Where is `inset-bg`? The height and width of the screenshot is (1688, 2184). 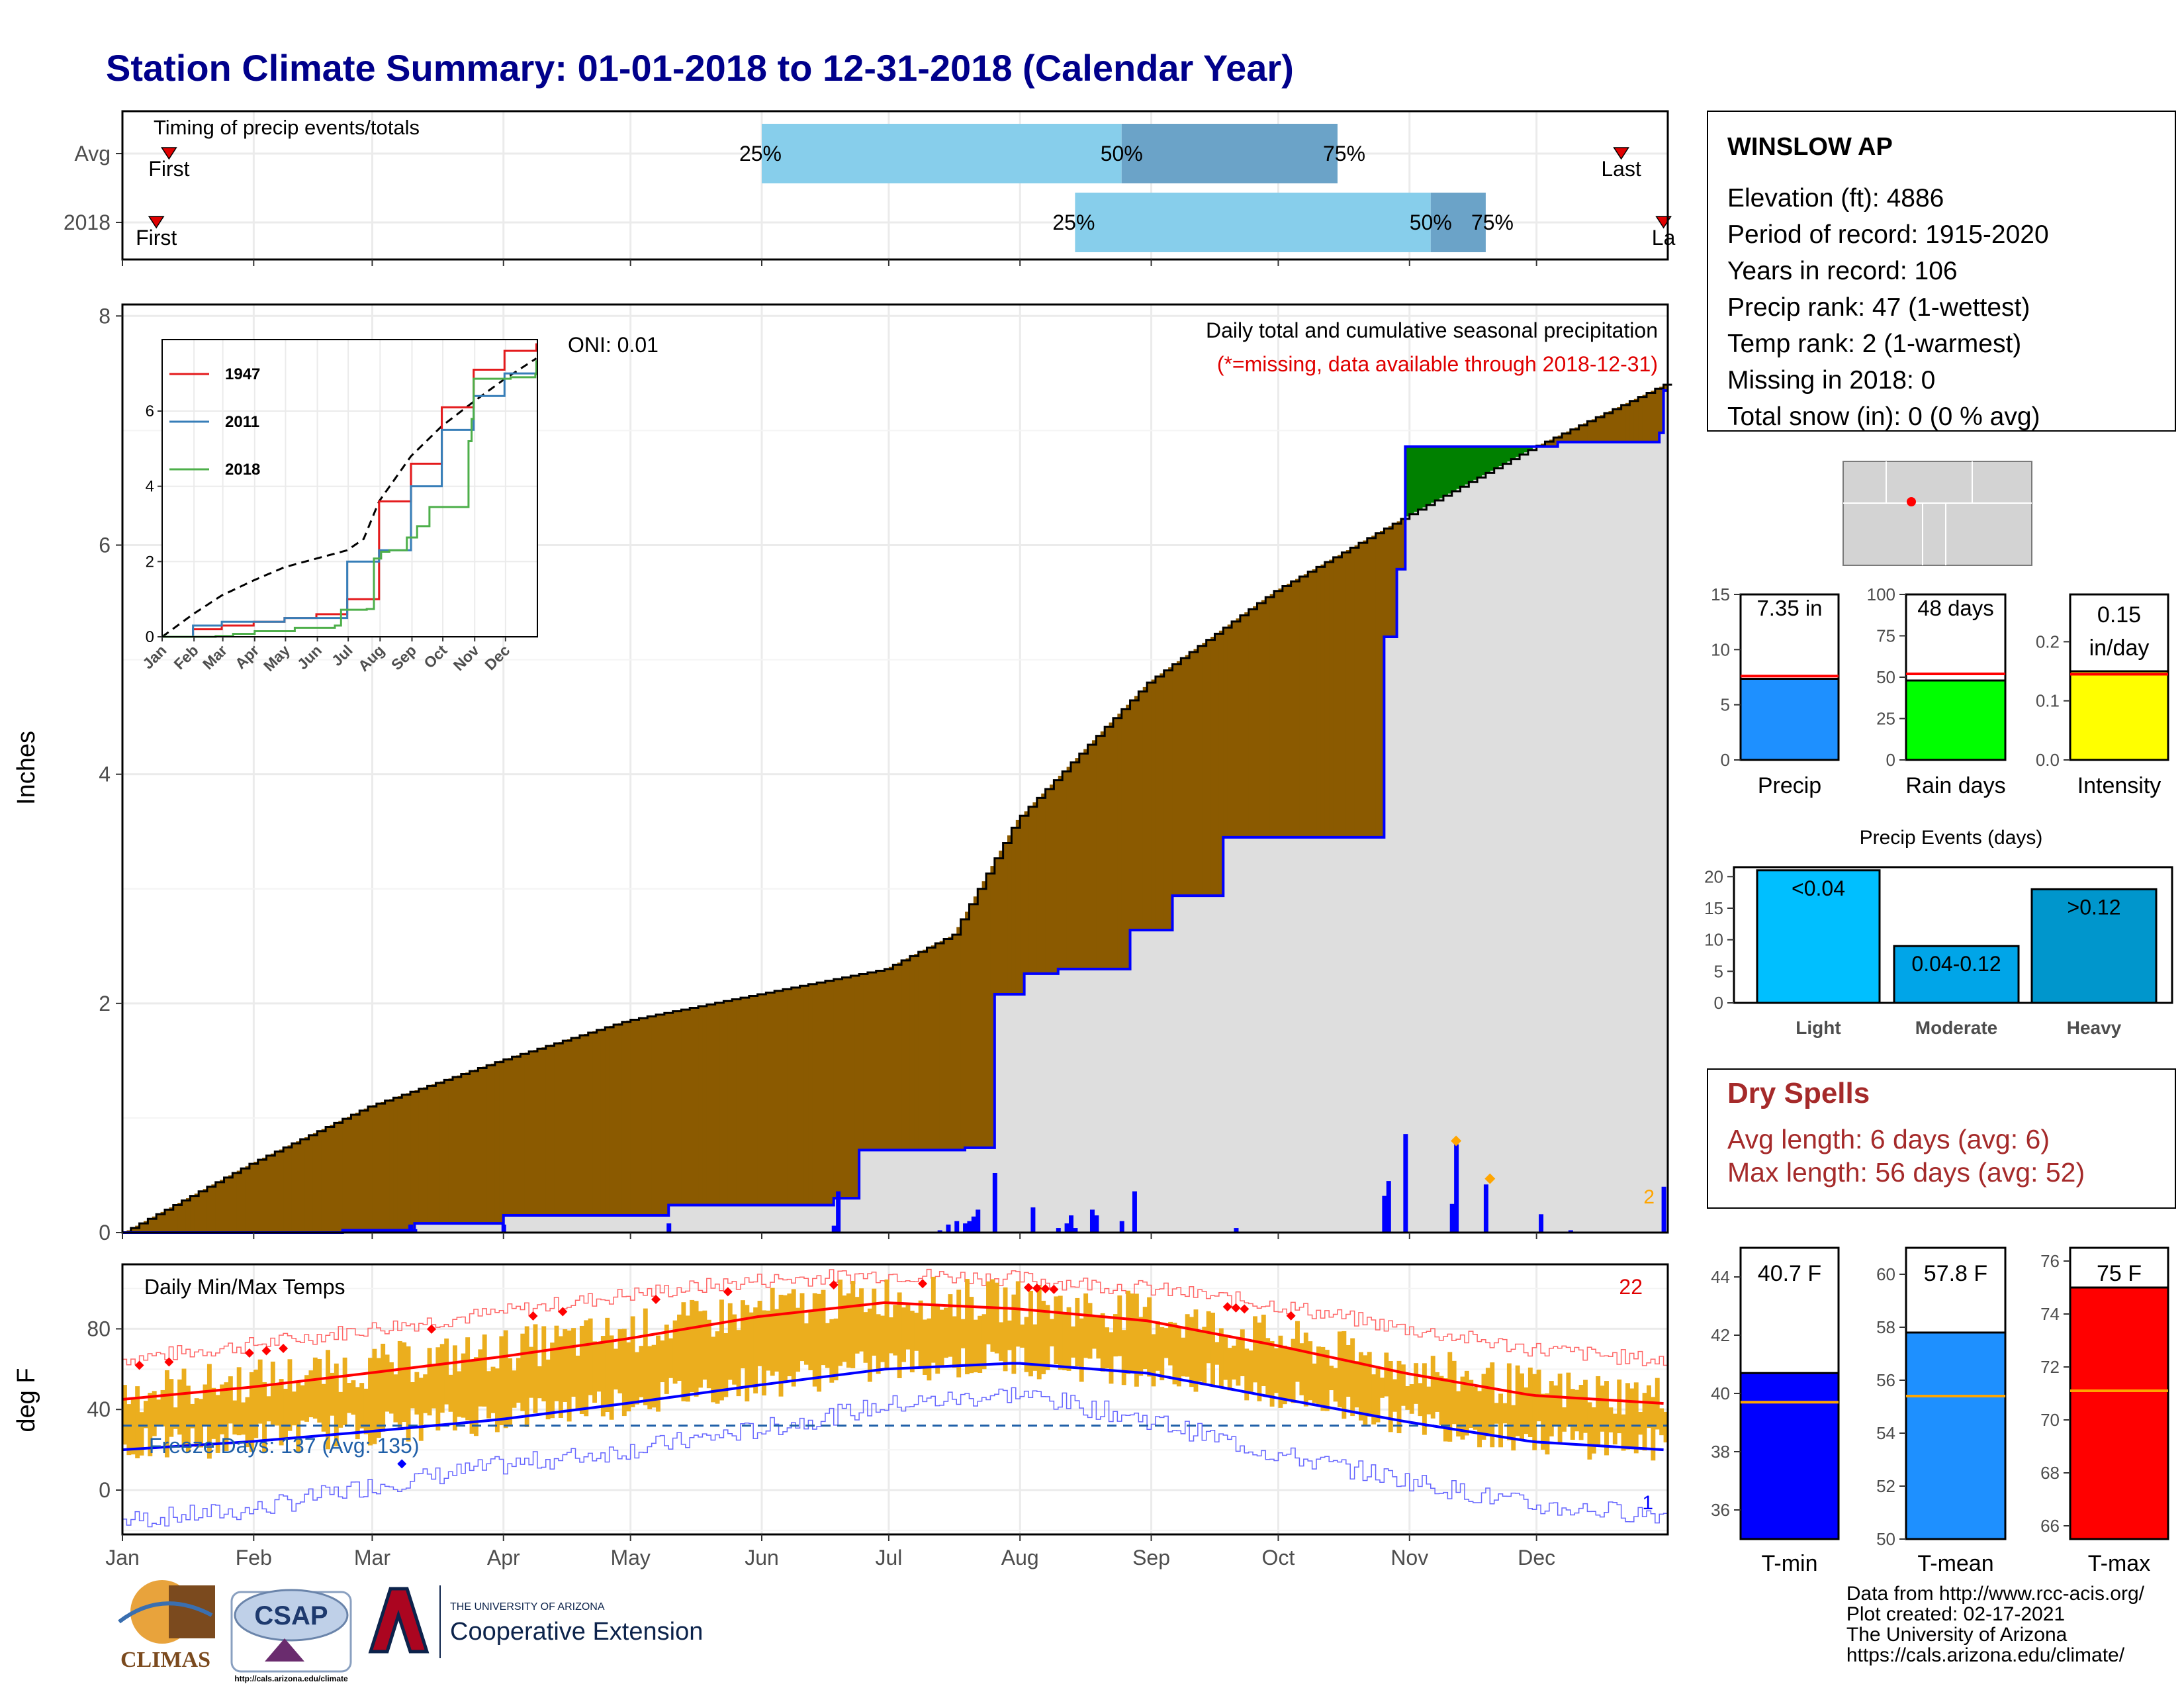
inset-bg is located at coordinates (349, 488).